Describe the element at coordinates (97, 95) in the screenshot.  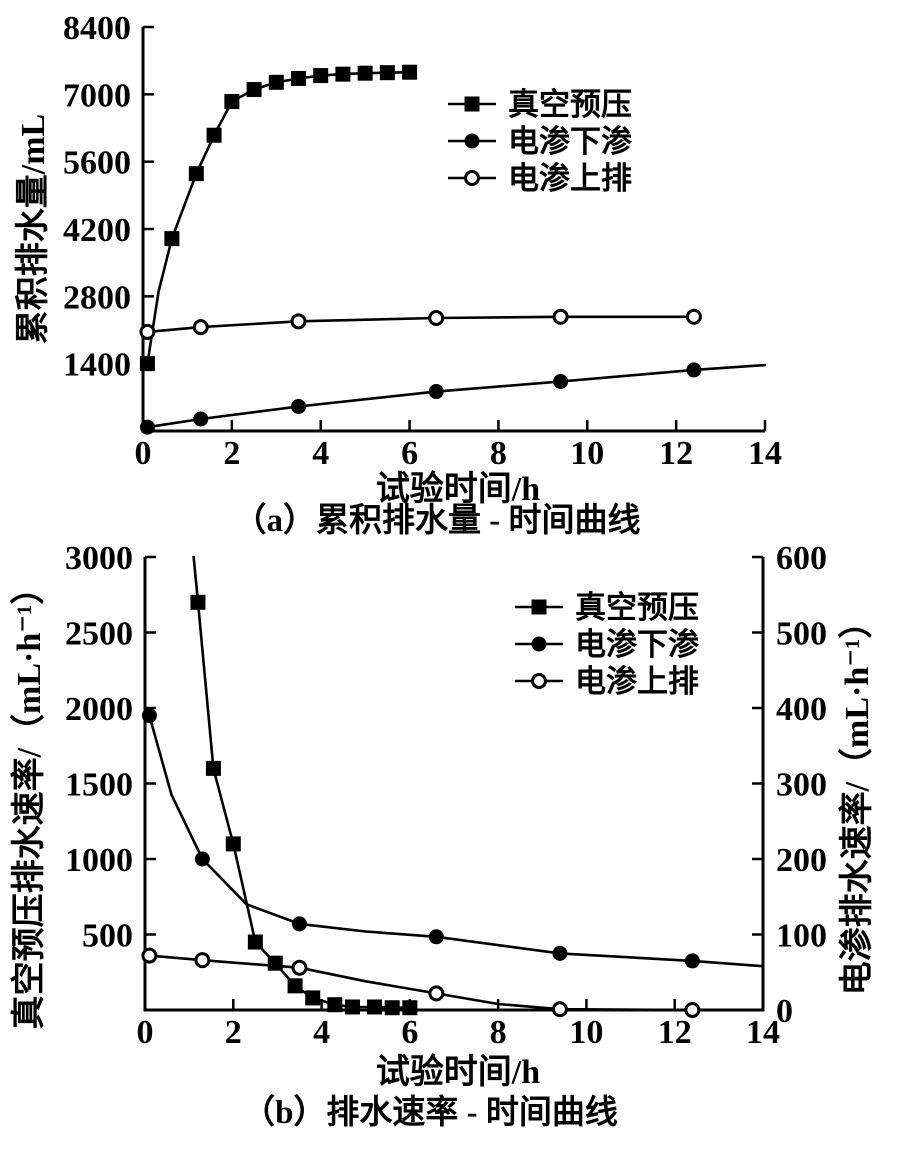
I see `y-tick-label: 7000` at that location.